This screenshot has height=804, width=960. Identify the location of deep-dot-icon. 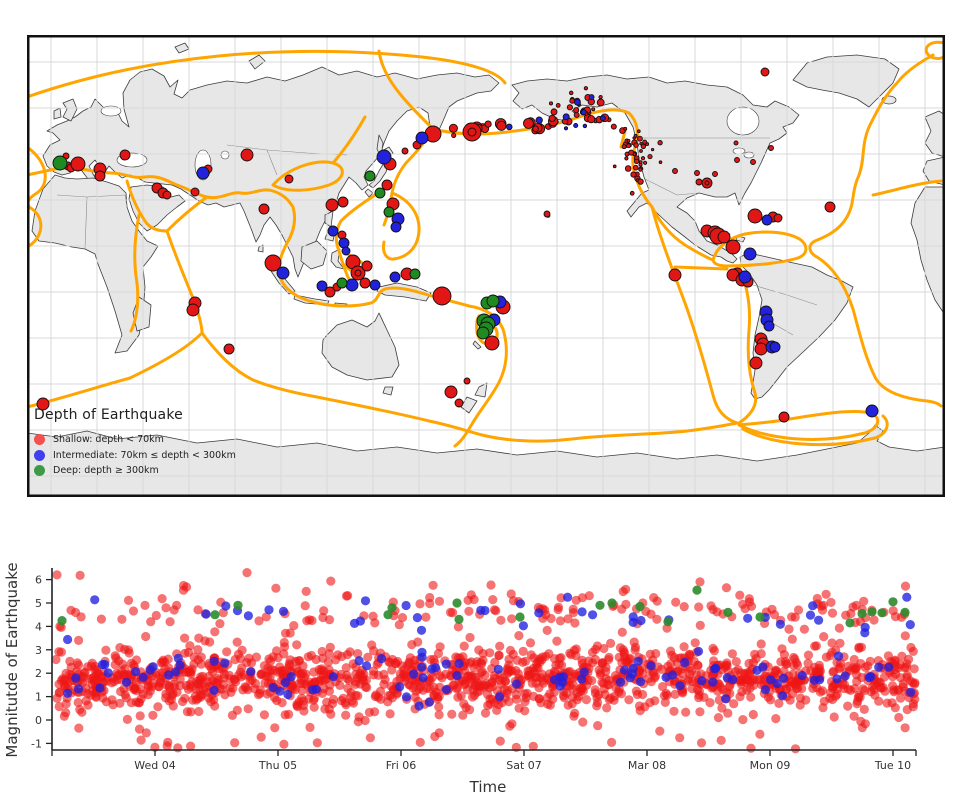
(39, 471).